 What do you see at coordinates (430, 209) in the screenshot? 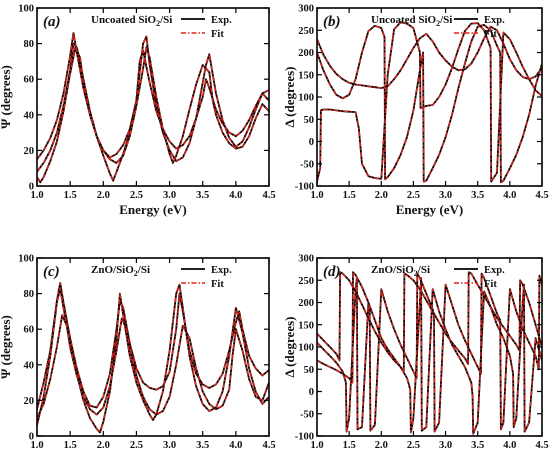
I see `x-axis-label: Energy (eV)` at bounding box center [430, 209].